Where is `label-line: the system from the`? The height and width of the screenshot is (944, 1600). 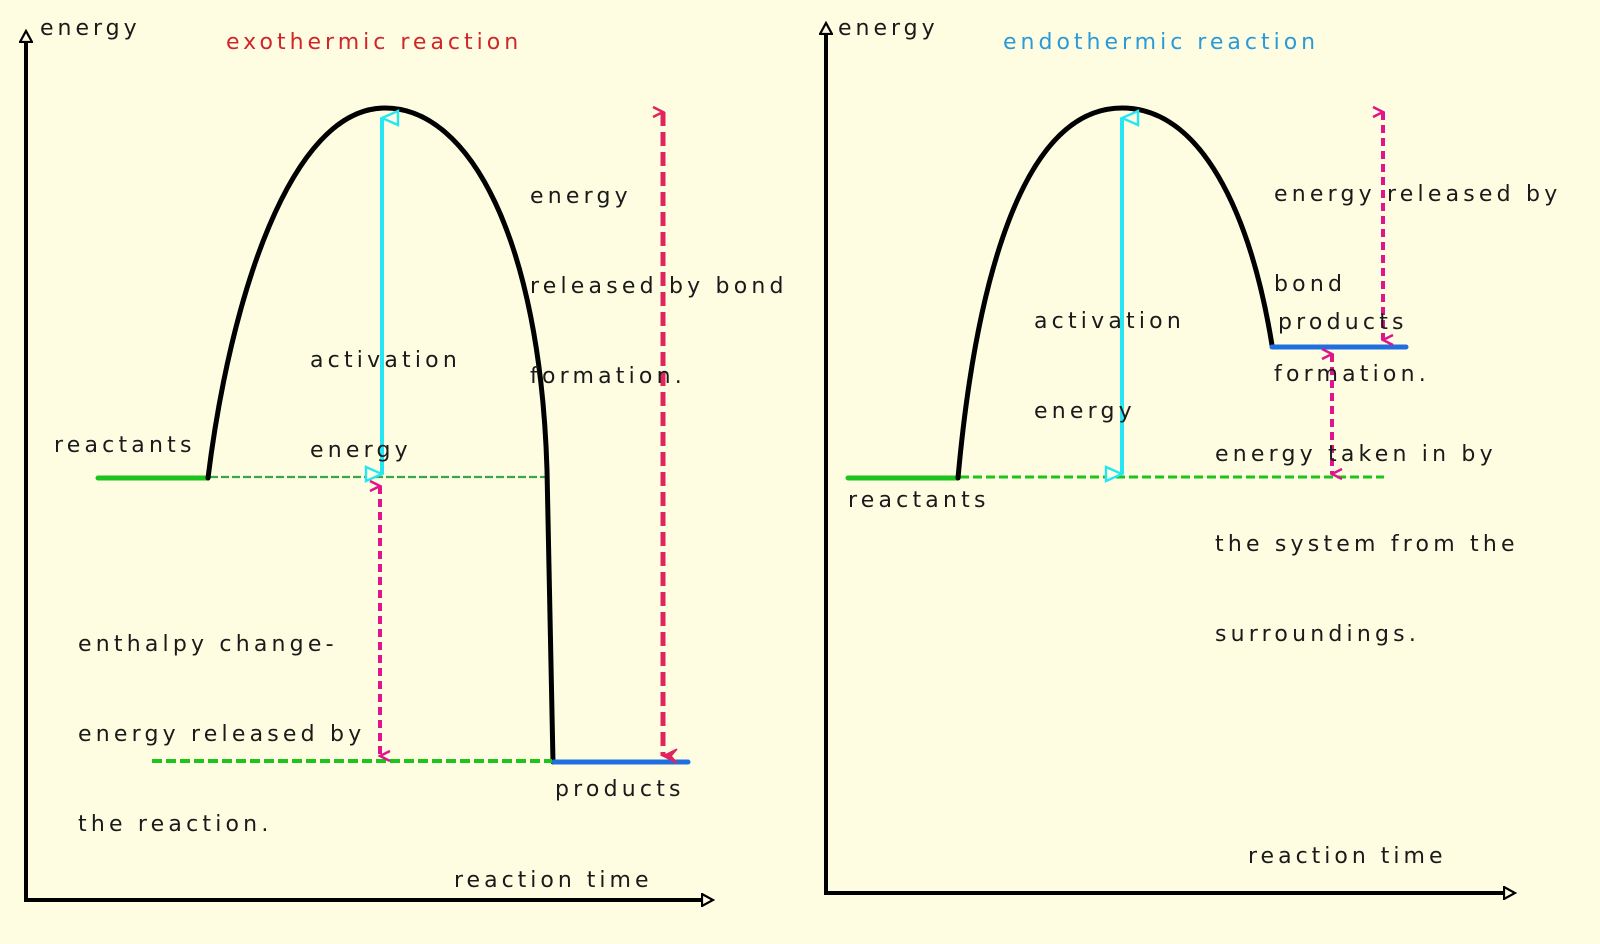 label-line: the system from the is located at coordinates (1367, 544).